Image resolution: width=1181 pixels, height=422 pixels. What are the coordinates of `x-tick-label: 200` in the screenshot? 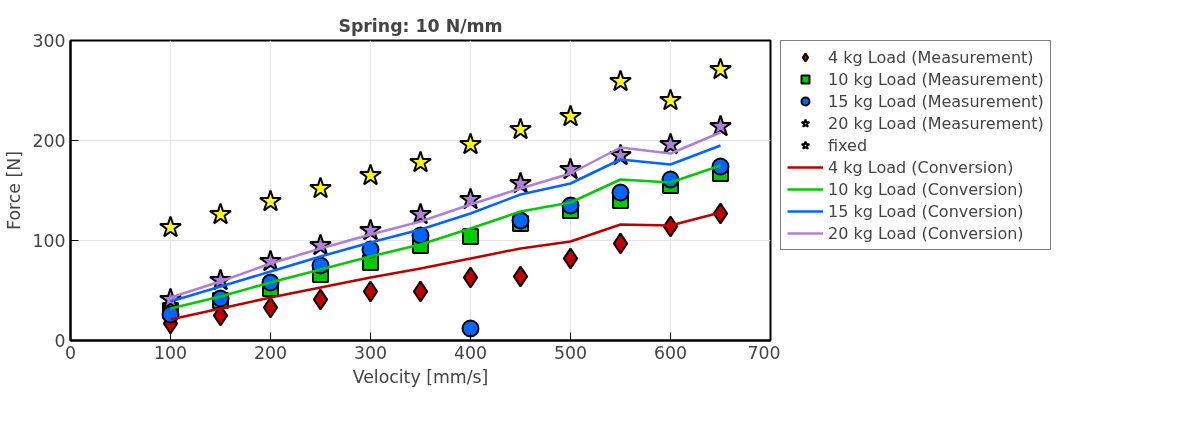 It's located at (270, 352).